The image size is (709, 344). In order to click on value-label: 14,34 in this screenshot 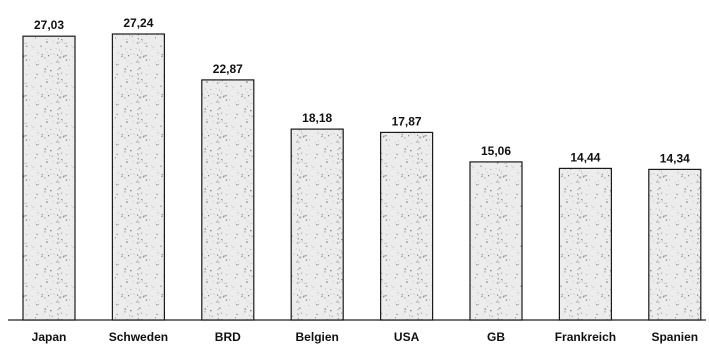, I will do `click(675, 158)`.